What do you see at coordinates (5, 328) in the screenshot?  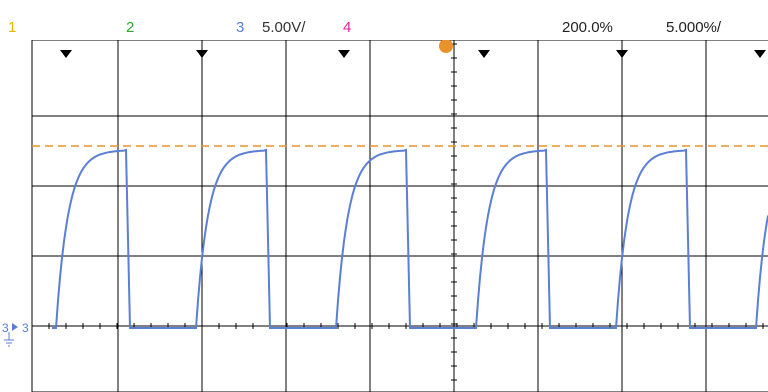 I see `channel-3-ground-label: 3` at bounding box center [5, 328].